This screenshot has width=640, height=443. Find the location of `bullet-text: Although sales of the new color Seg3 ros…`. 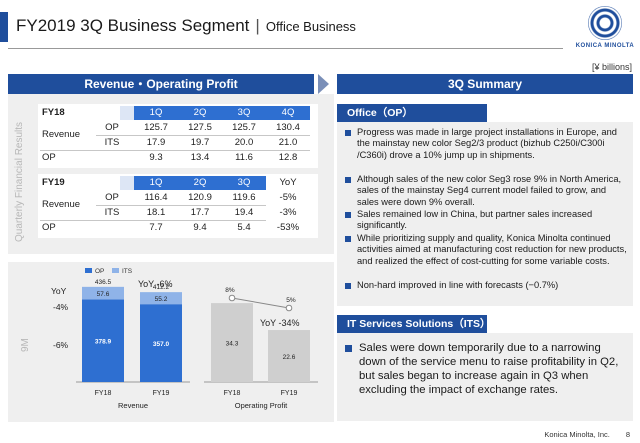

bullet-text: Although sales of the new color Seg3 ros… is located at coordinates (489, 190).